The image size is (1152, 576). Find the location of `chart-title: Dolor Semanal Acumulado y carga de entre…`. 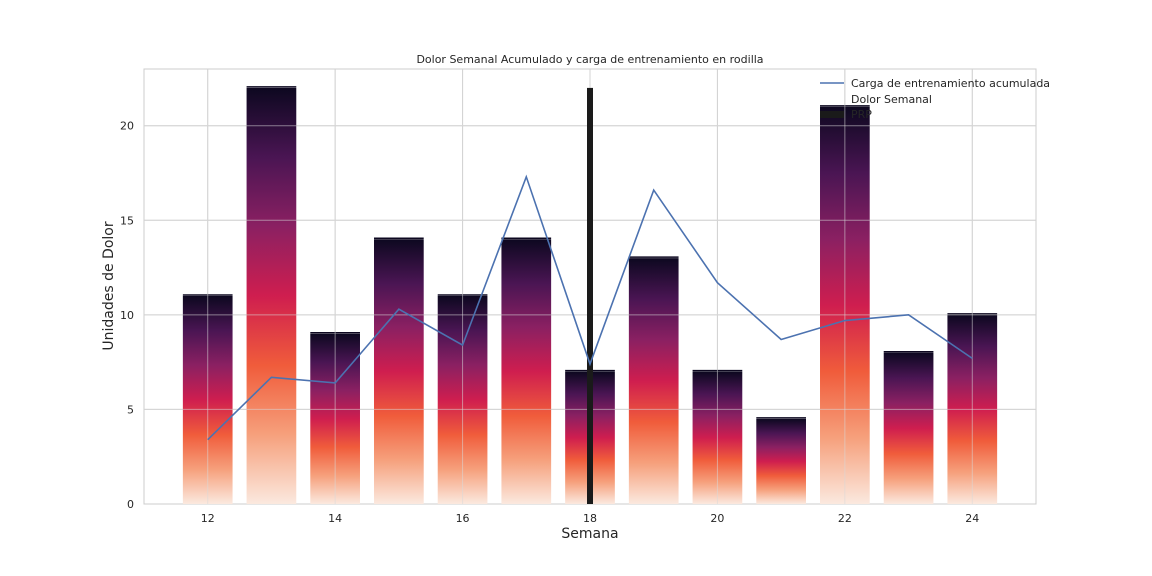

chart-title: Dolor Semanal Acumulado y carga de entre… is located at coordinates (589, 59).